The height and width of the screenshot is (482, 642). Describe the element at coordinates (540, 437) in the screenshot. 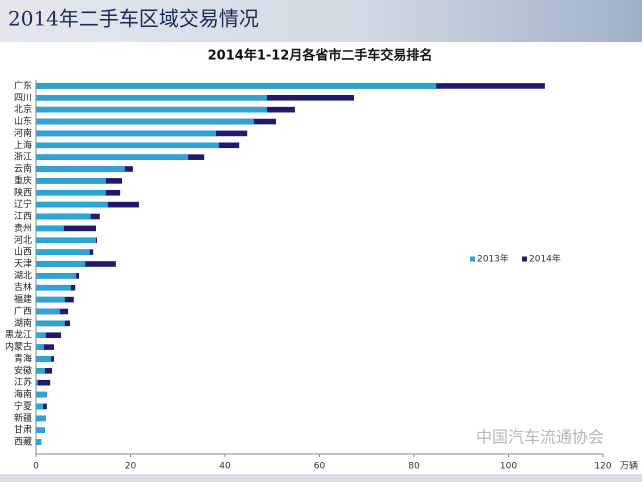

I see `watermark: 中国汽车流通协会` at that location.